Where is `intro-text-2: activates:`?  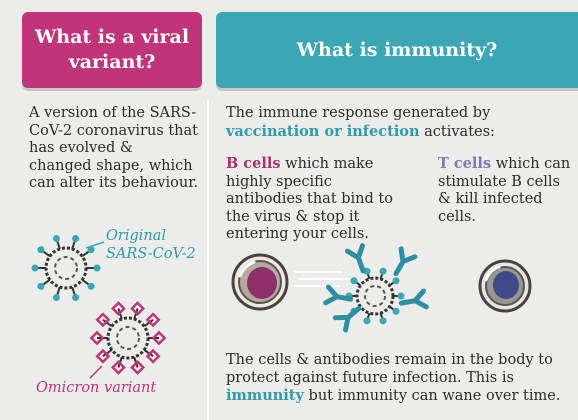 intro-text-2: activates: is located at coordinates (459, 131).